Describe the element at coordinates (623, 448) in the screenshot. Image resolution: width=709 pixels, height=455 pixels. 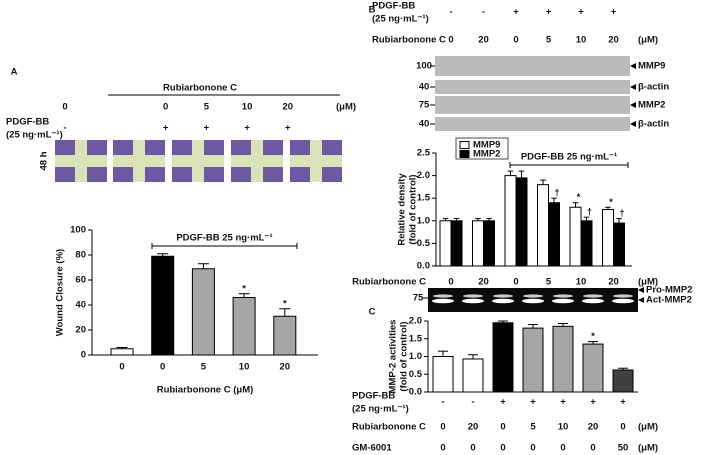
I see `row-value: 50` at that location.